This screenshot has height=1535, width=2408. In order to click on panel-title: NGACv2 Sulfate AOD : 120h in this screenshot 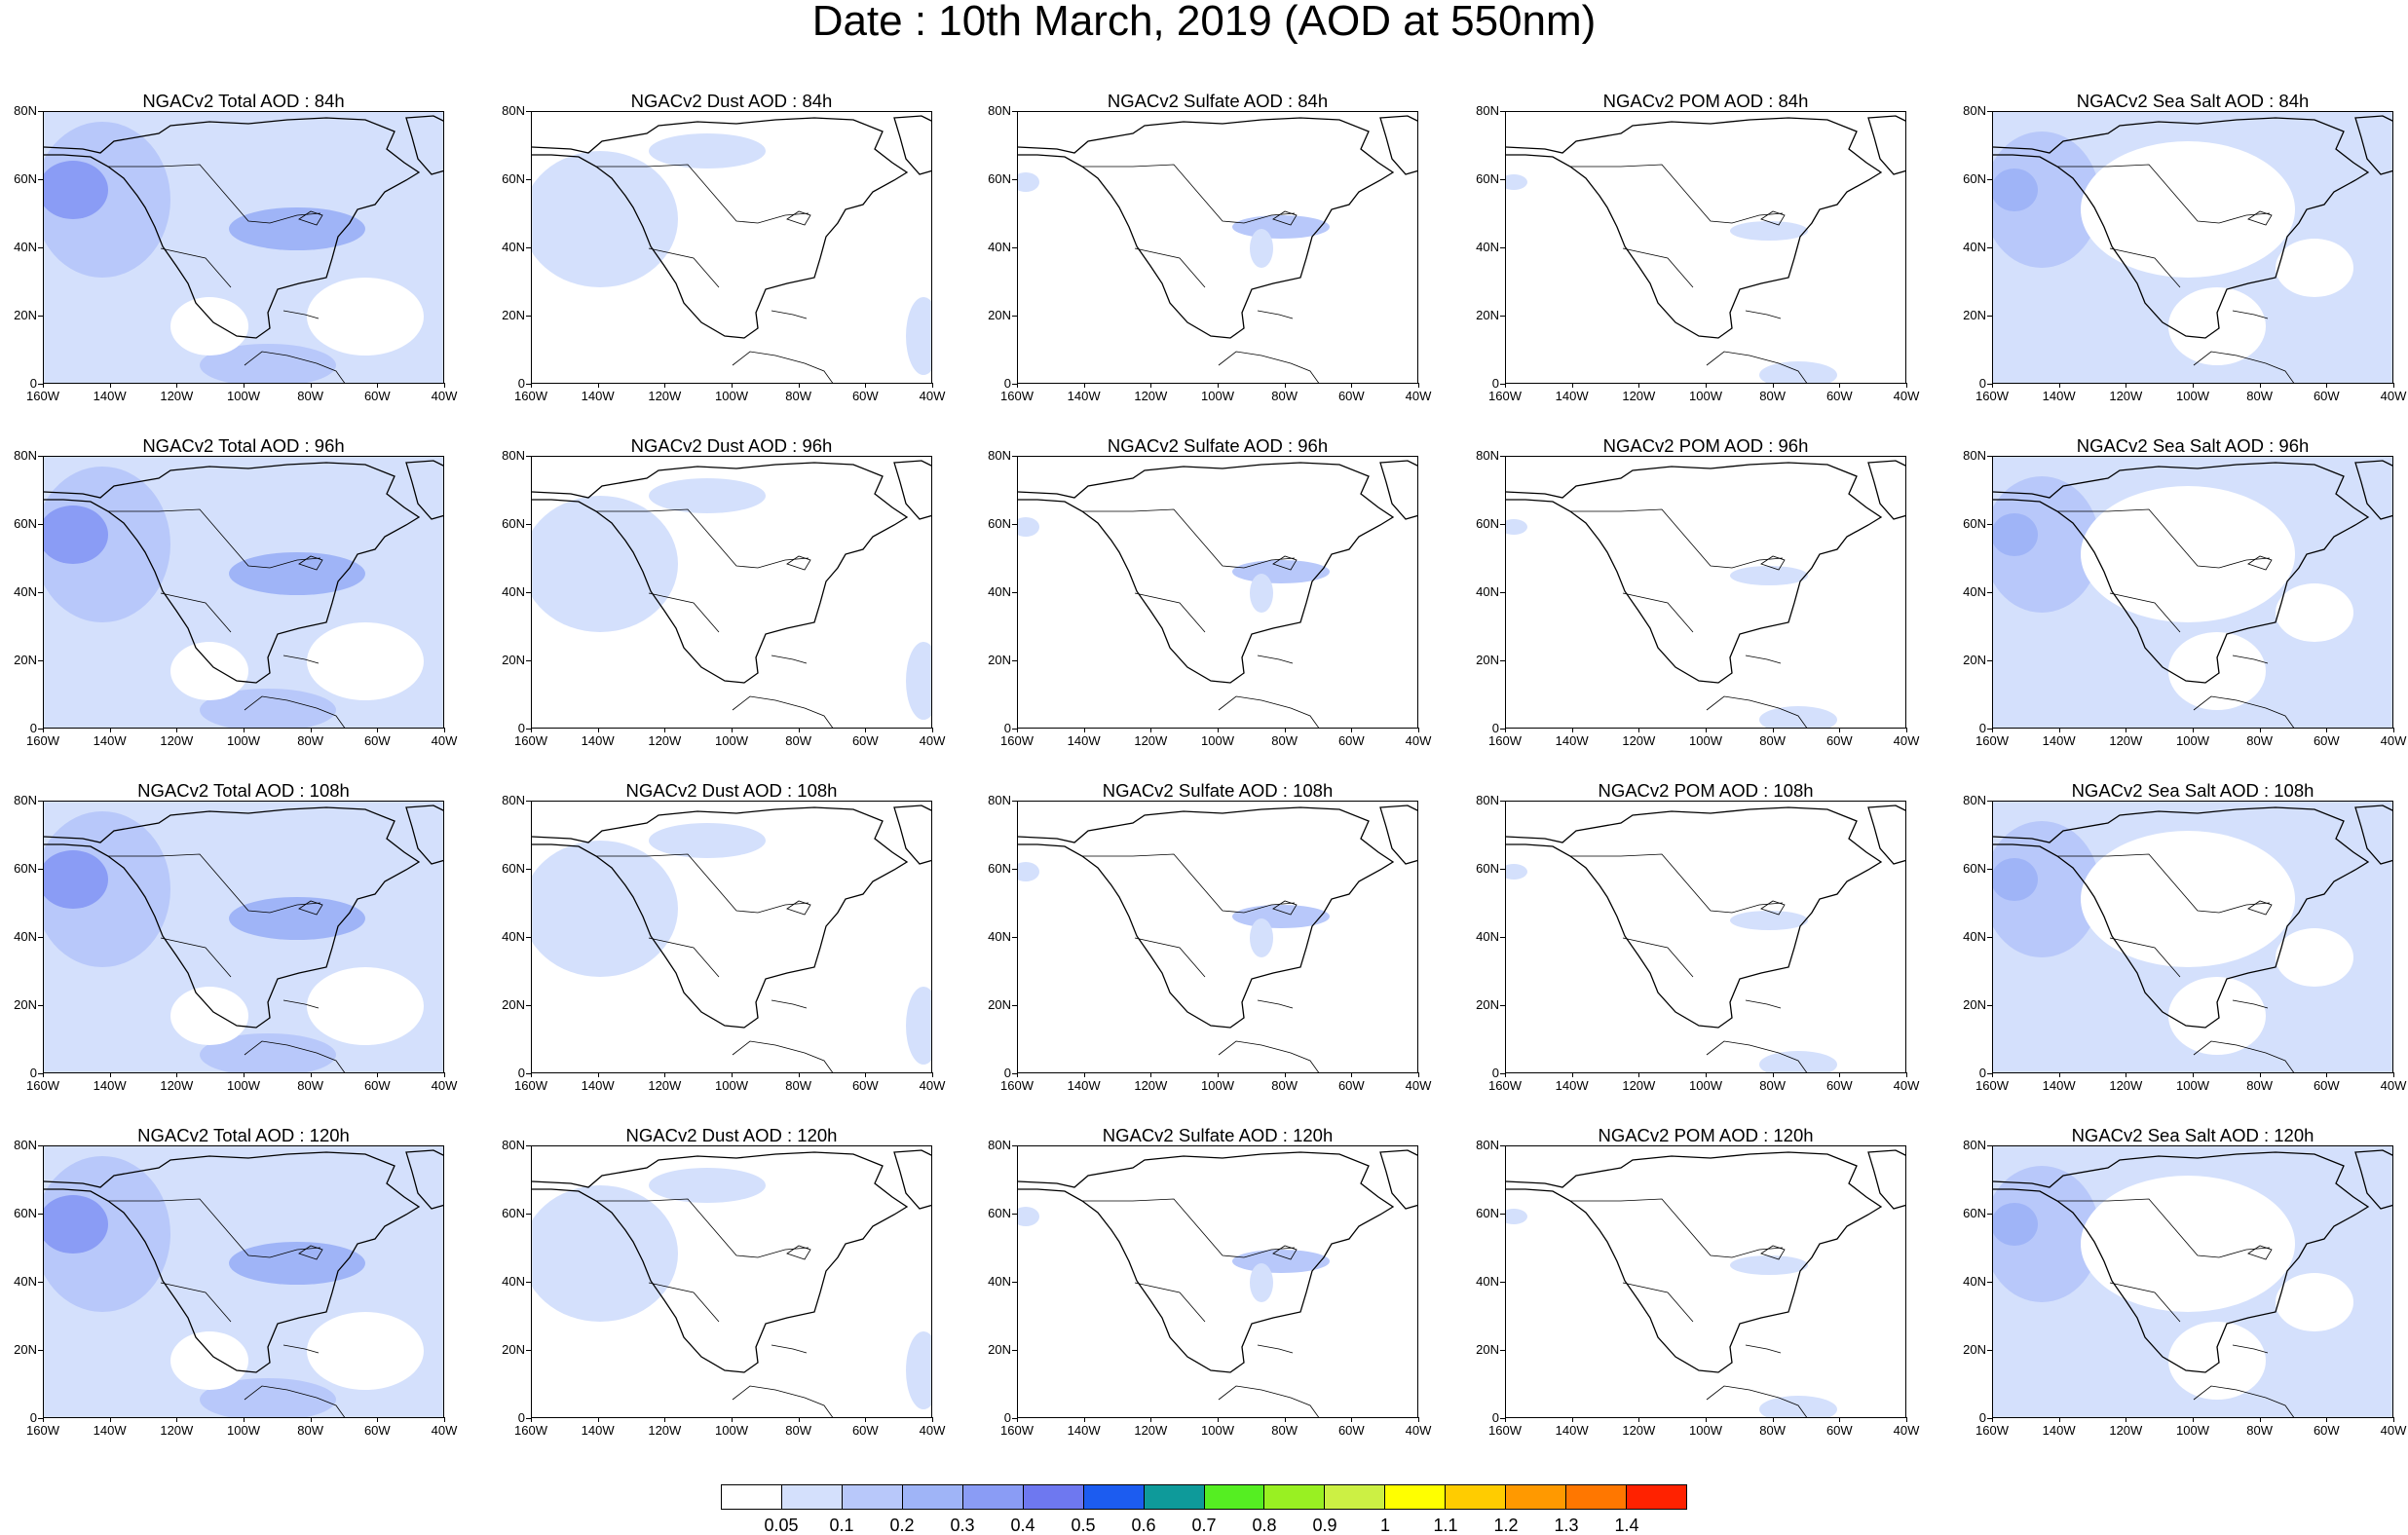, I will do `click(1218, 1135)`.